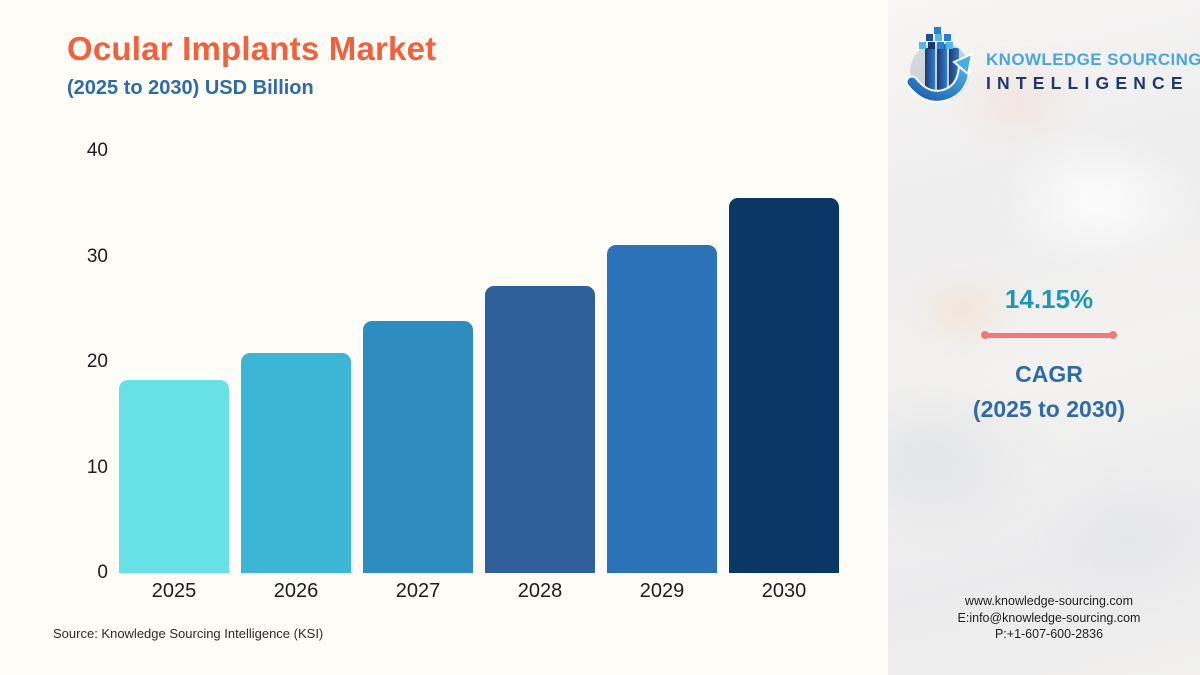 The height and width of the screenshot is (675, 1200). Describe the element at coordinates (1049, 601) in the screenshot. I see `website: www.knowledge-sourcing.com` at that location.